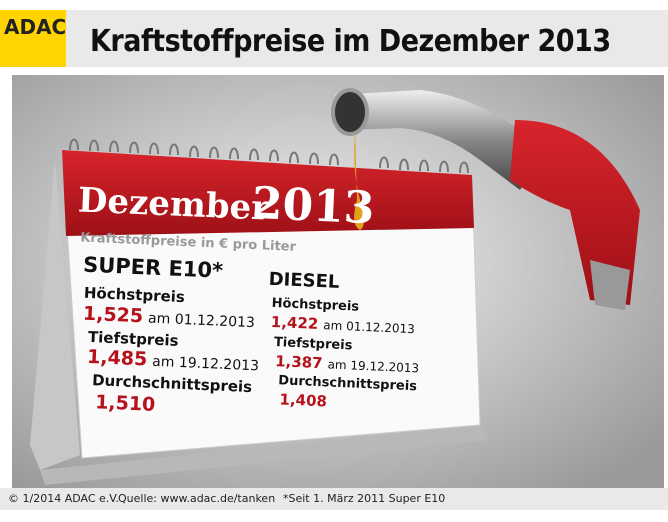  What do you see at coordinates (364, 498) in the screenshot?
I see `footnote: *Seit 1. März 2011 Super E10` at bounding box center [364, 498].